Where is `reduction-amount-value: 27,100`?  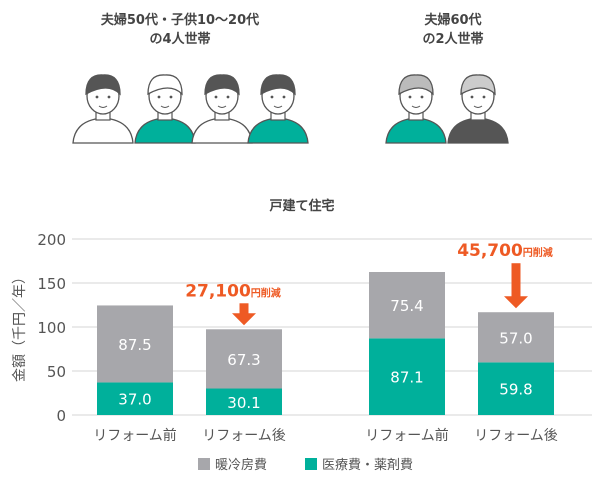
reduction-amount-value: 27,100 is located at coordinates (218, 291).